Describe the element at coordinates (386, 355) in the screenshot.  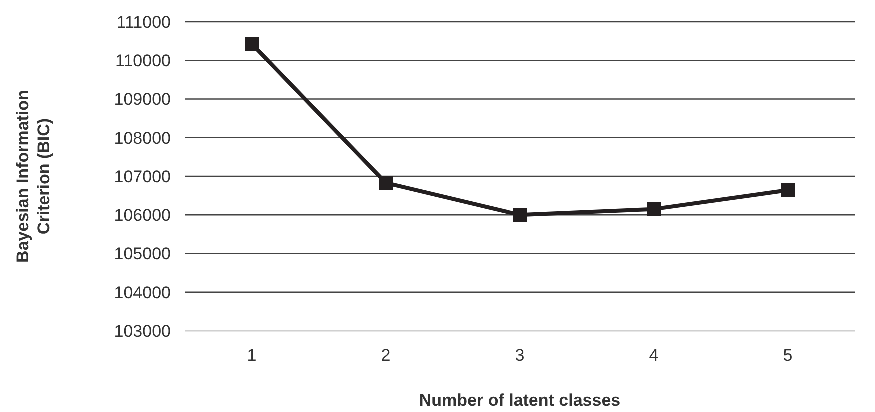
I see `x-tick-label: 2` at that location.